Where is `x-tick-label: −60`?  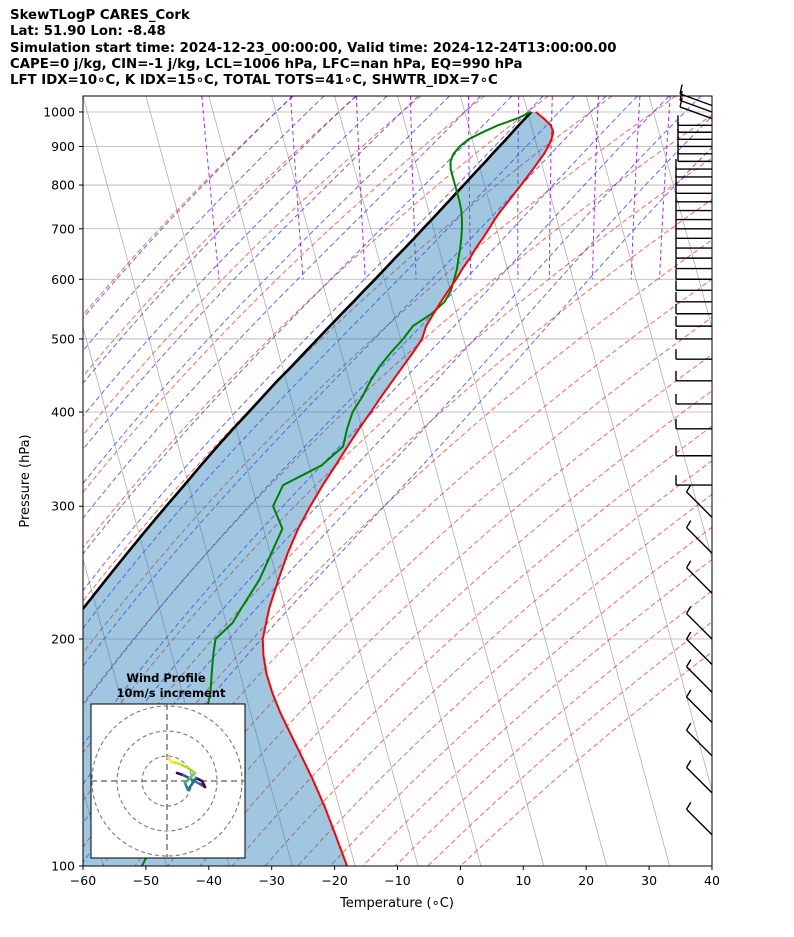 x-tick-label: −60 is located at coordinates (83, 880).